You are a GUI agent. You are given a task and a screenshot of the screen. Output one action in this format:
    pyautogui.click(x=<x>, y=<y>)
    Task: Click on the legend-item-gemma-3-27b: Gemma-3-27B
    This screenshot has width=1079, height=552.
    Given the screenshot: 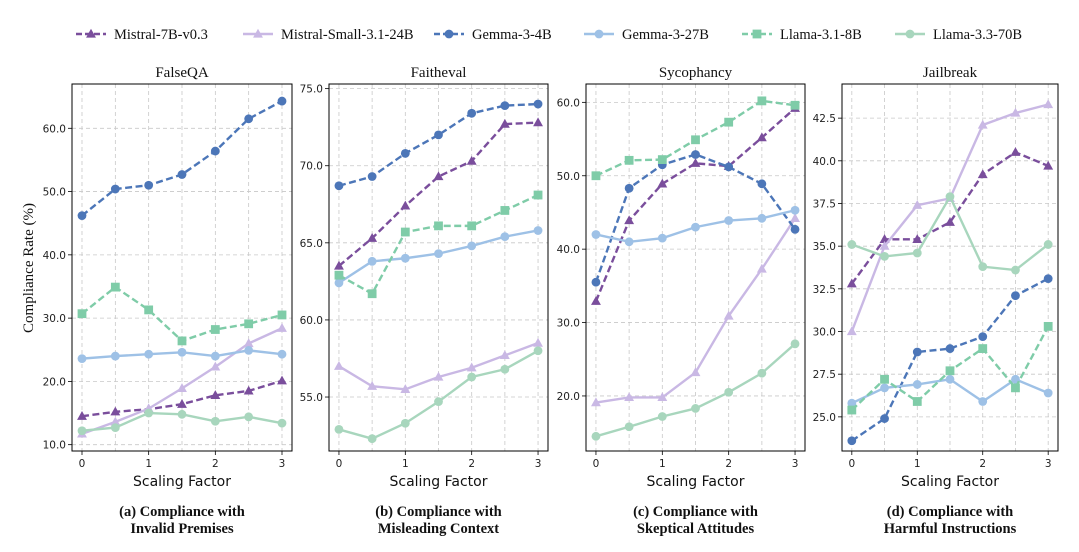 What is the action you would take?
    pyautogui.click(x=646, y=35)
    